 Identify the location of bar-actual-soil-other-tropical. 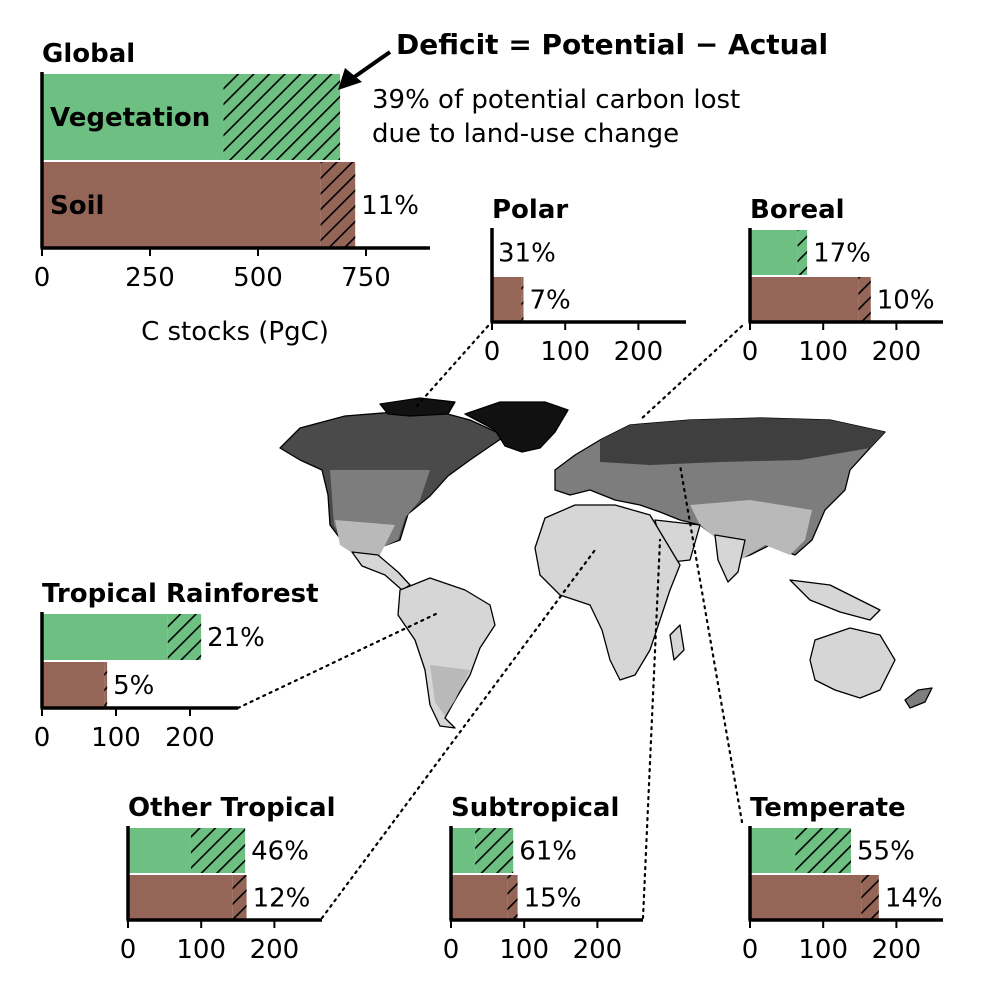
(180, 897).